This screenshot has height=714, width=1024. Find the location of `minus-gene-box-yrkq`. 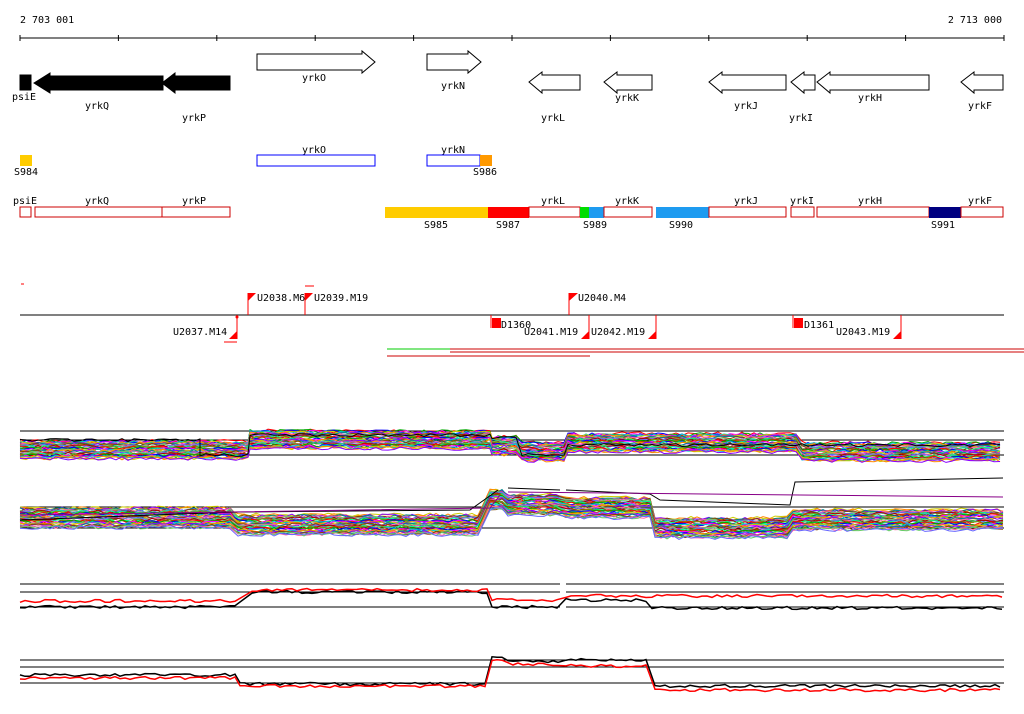

minus-gene-box-yrkq is located at coordinates (98, 212).